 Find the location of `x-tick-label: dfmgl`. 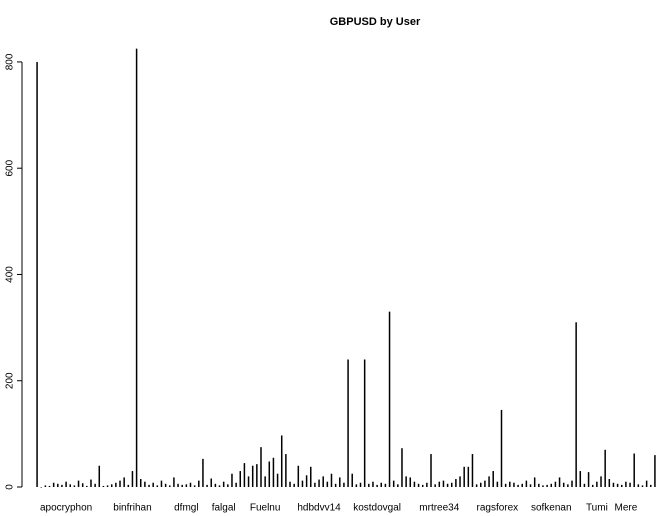

x-tick-label: dfmgl is located at coordinates (186, 508).